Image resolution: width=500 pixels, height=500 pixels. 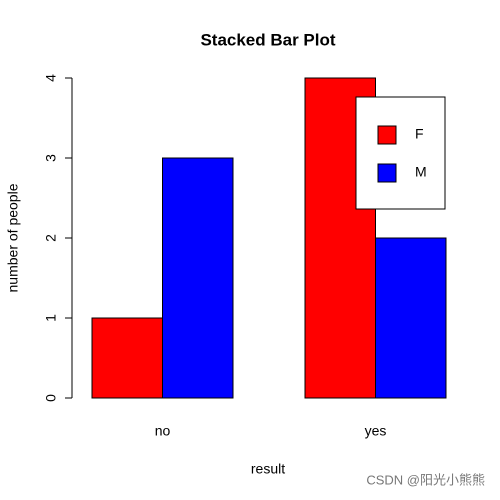 I want to click on x-tick-label: no, so click(x=163, y=431).